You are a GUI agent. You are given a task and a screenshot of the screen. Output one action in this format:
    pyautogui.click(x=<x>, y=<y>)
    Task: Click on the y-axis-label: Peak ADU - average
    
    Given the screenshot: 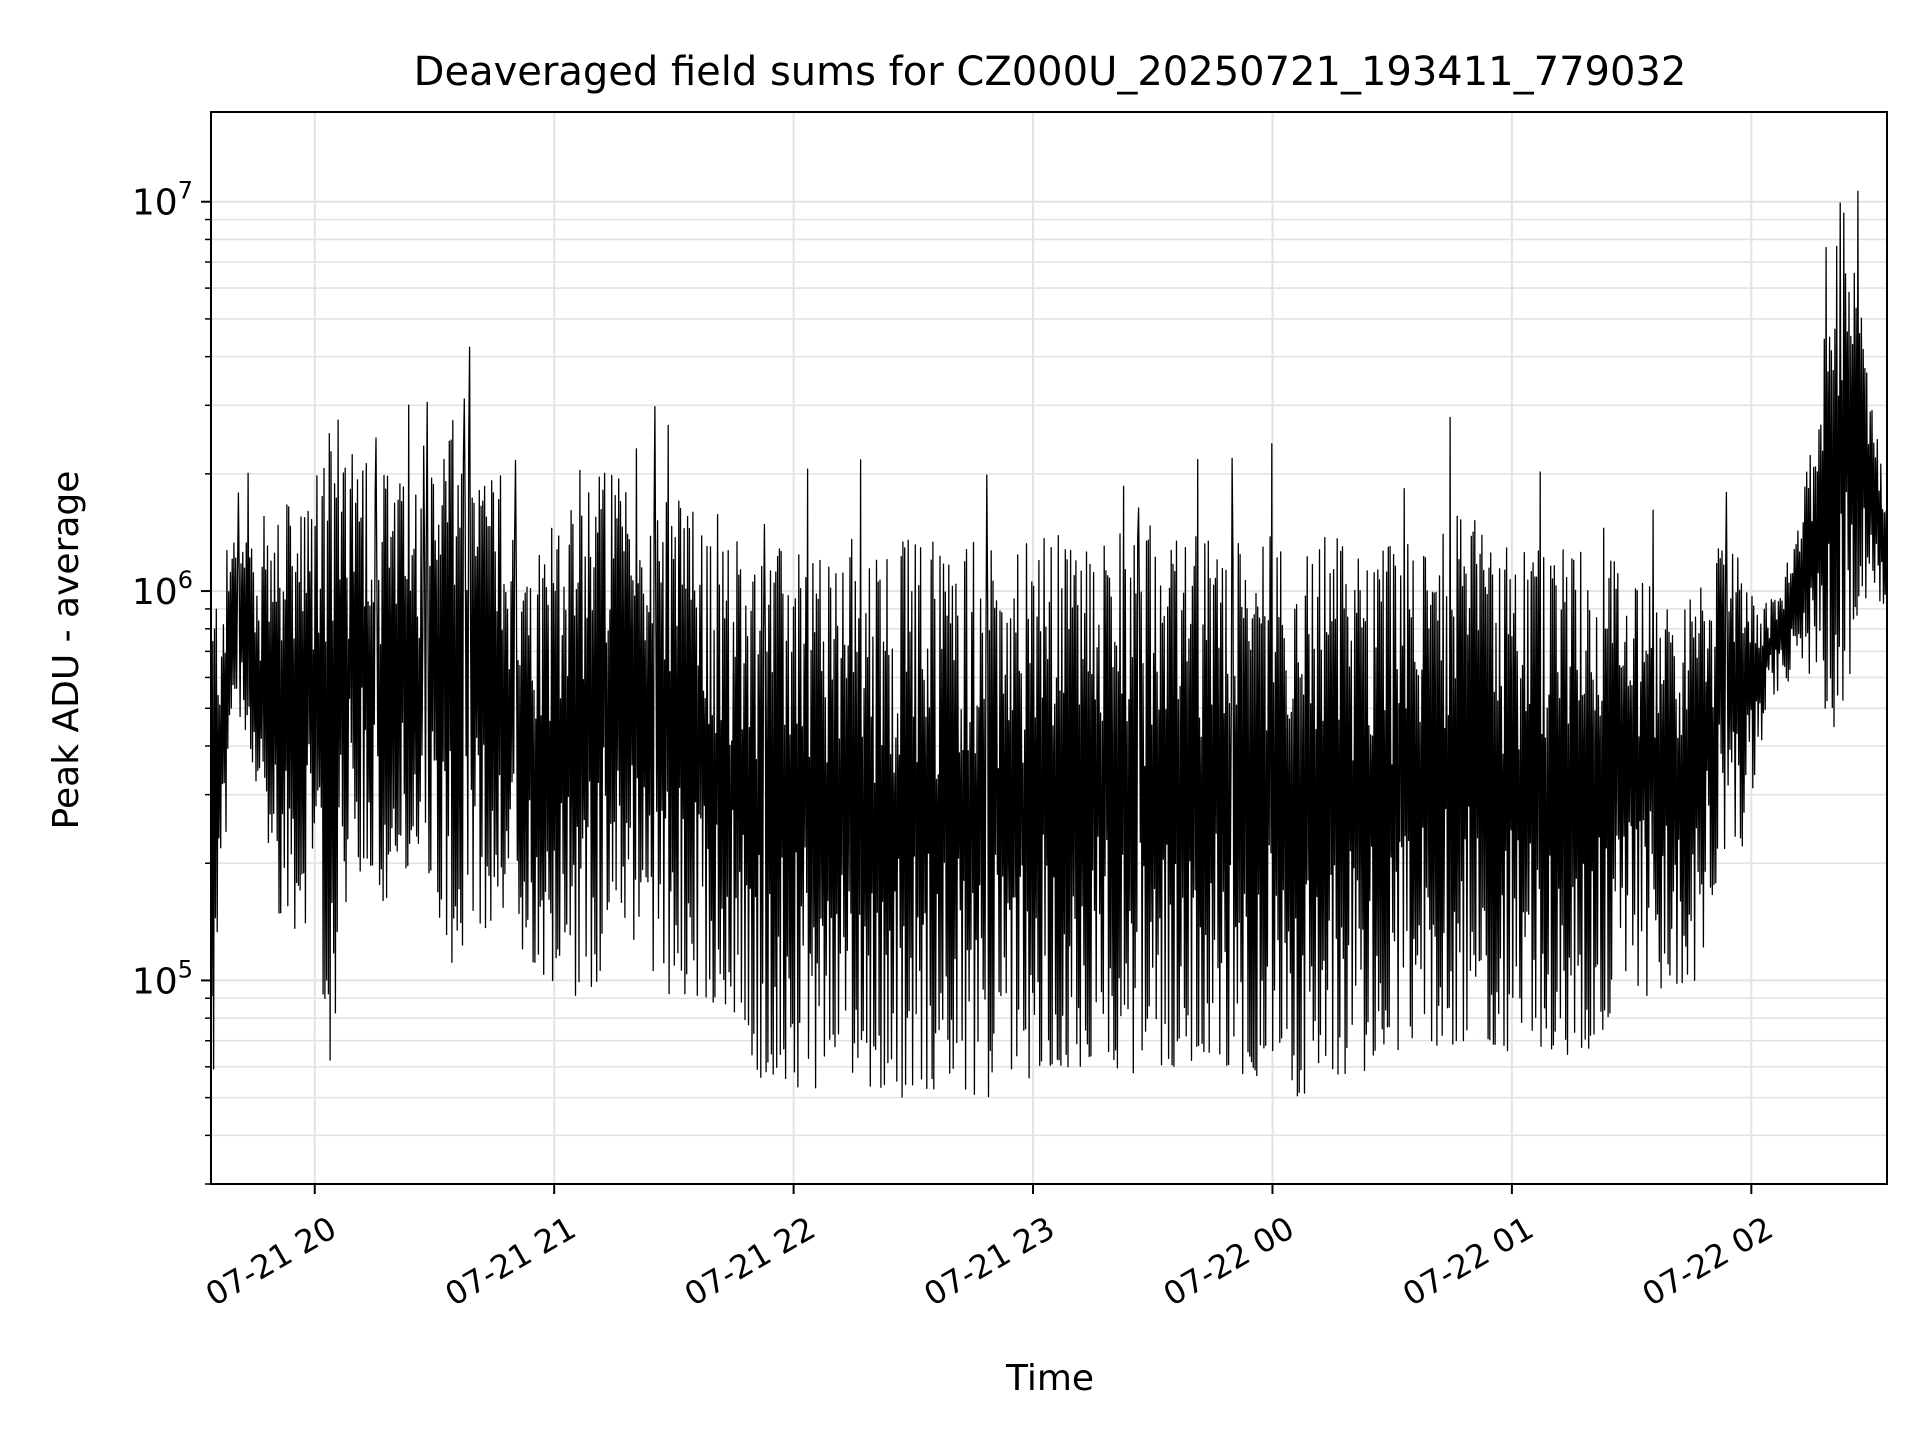 What is the action you would take?
    pyautogui.click(x=66, y=650)
    